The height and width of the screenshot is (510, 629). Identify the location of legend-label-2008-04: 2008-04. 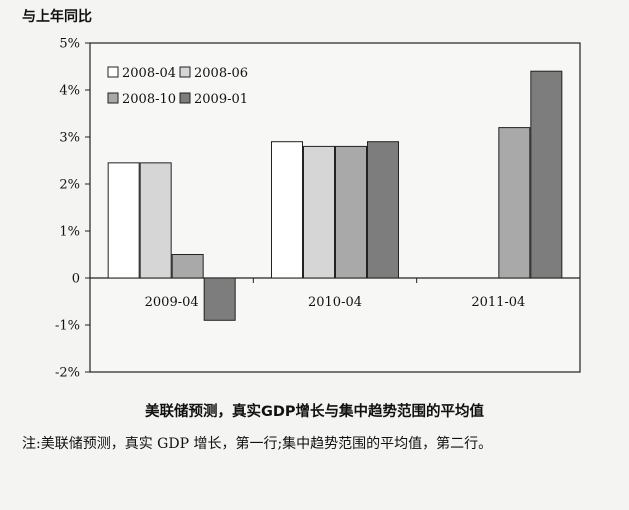
(149, 73).